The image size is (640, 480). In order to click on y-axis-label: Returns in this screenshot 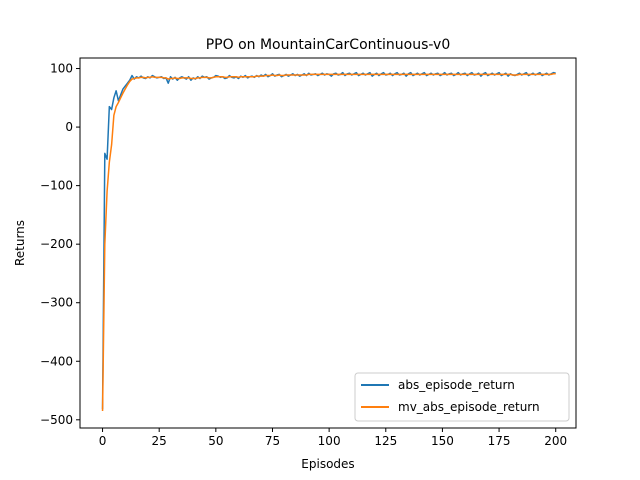, I will do `click(20, 243)`.